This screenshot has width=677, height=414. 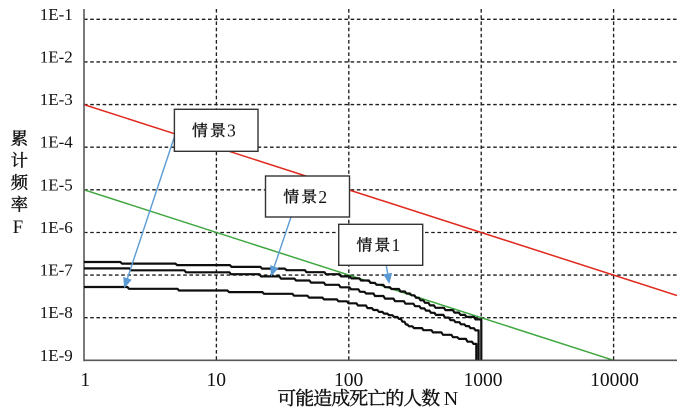 What do you see at coordinates (56, 14) in the screenshot?
I see `svg-text: 1E-1` at bounding box center [56, 14].